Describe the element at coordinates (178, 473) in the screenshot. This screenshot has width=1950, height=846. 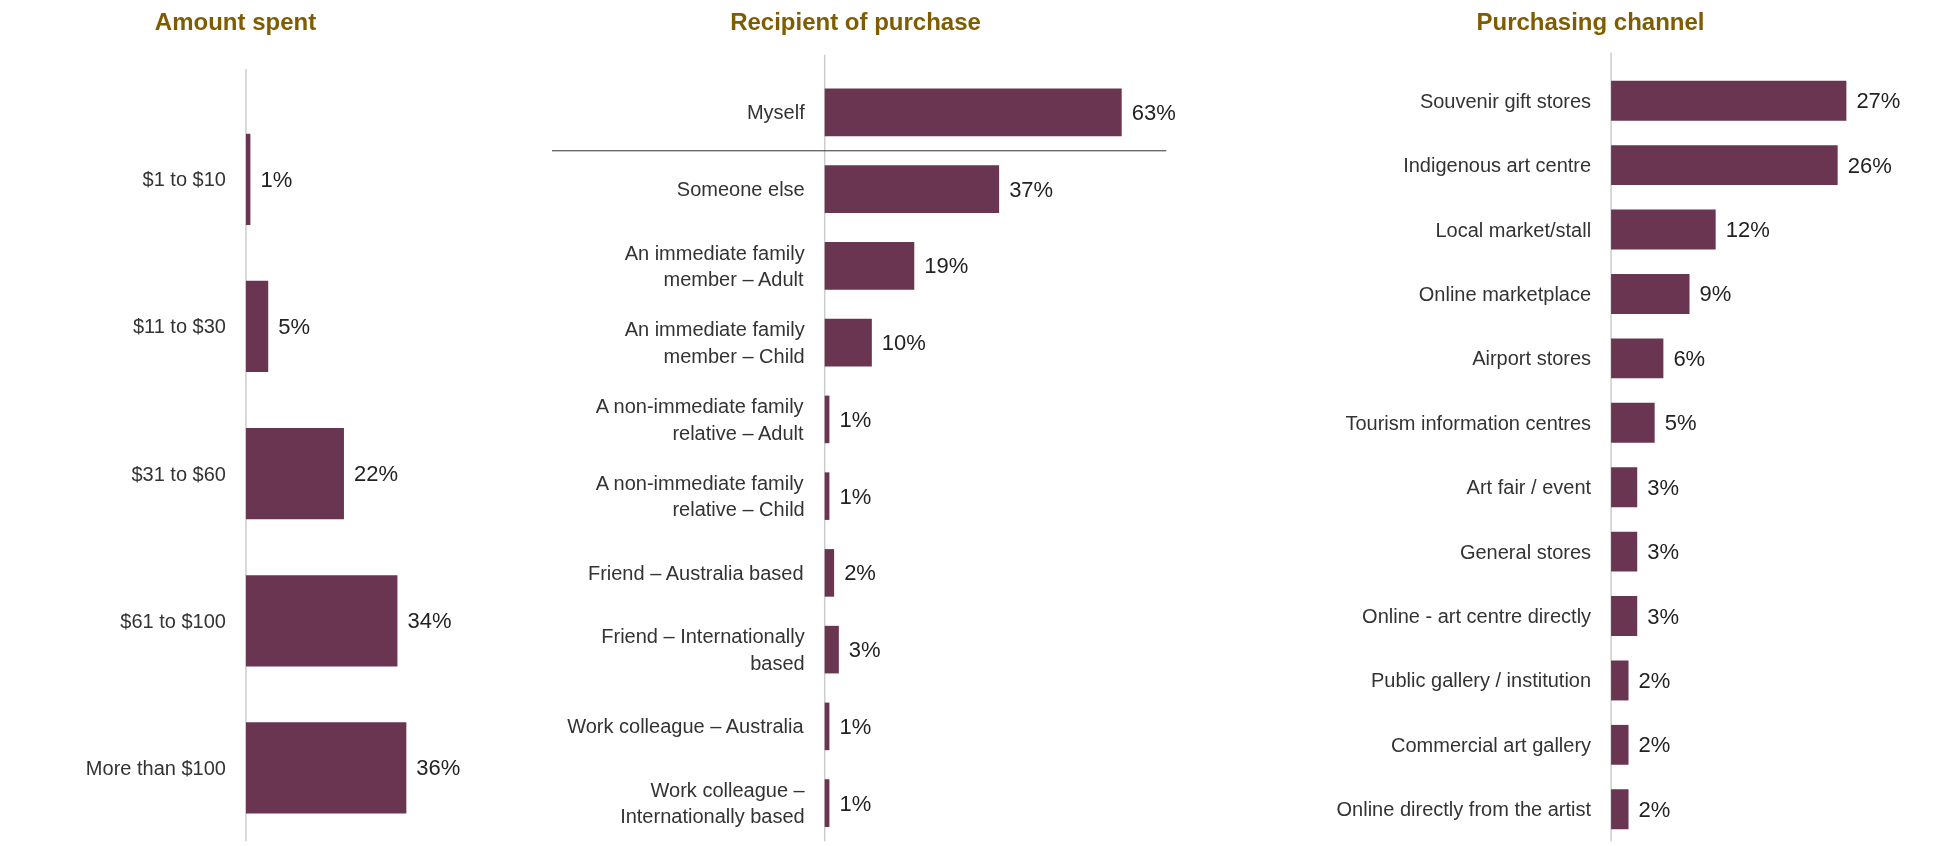
I see `y-tick-label: $31 to $60` at that location.